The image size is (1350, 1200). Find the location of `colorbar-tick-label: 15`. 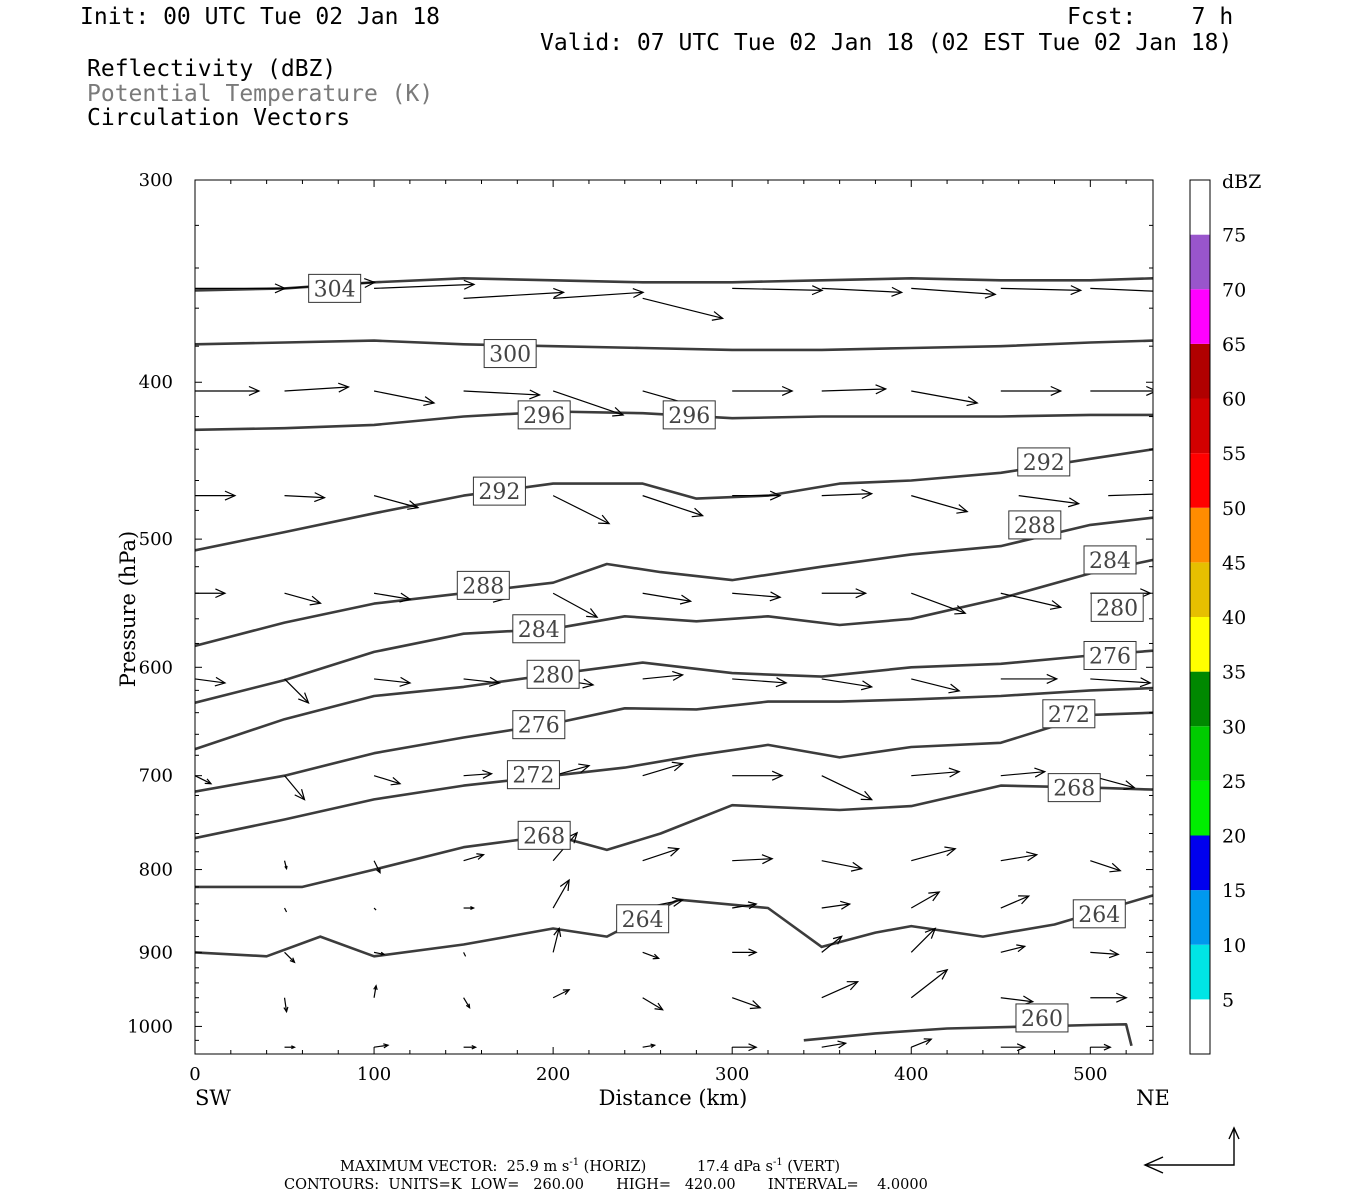

colorbar-tick-label: 15 is located at coordinates (1234, 891).